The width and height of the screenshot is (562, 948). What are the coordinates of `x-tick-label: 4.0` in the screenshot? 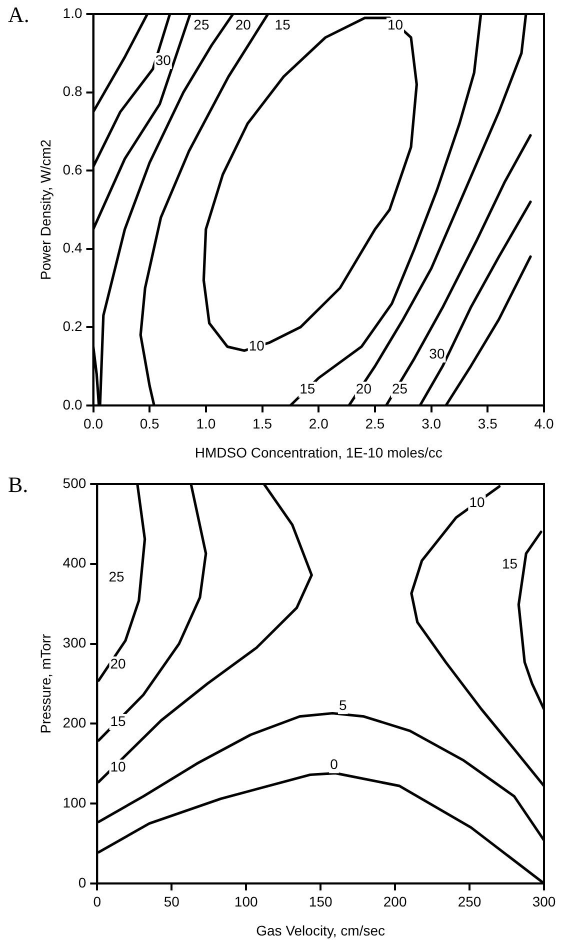 It's located at (544, 424).